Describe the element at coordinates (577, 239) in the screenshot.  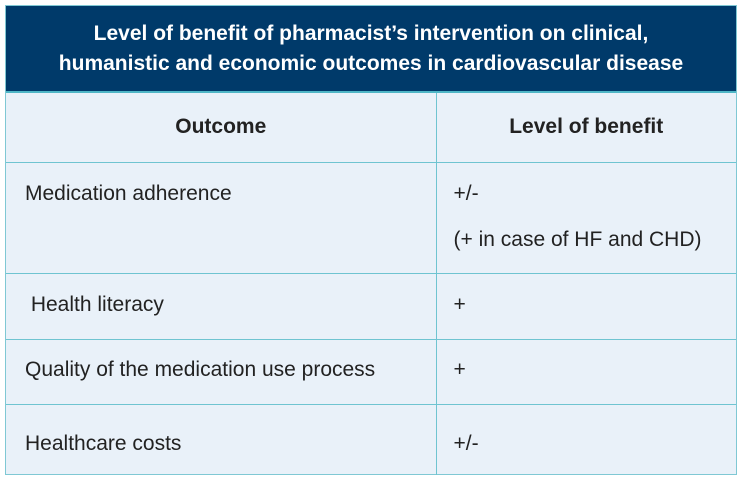
I see `benefit-note: (+ in case of HF and CHD)` at that location.